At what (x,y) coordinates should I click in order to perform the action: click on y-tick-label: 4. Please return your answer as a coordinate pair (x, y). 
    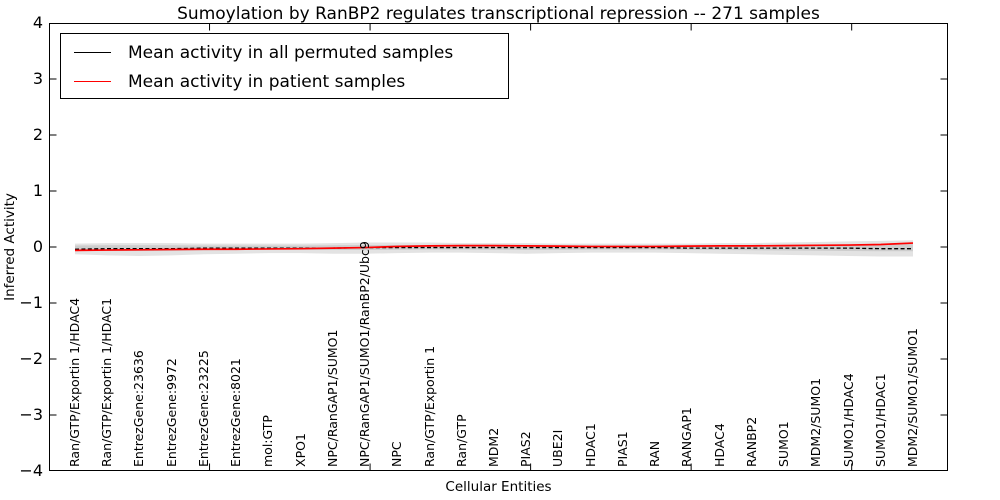
    Looking at the image, I should click on (37, 22).